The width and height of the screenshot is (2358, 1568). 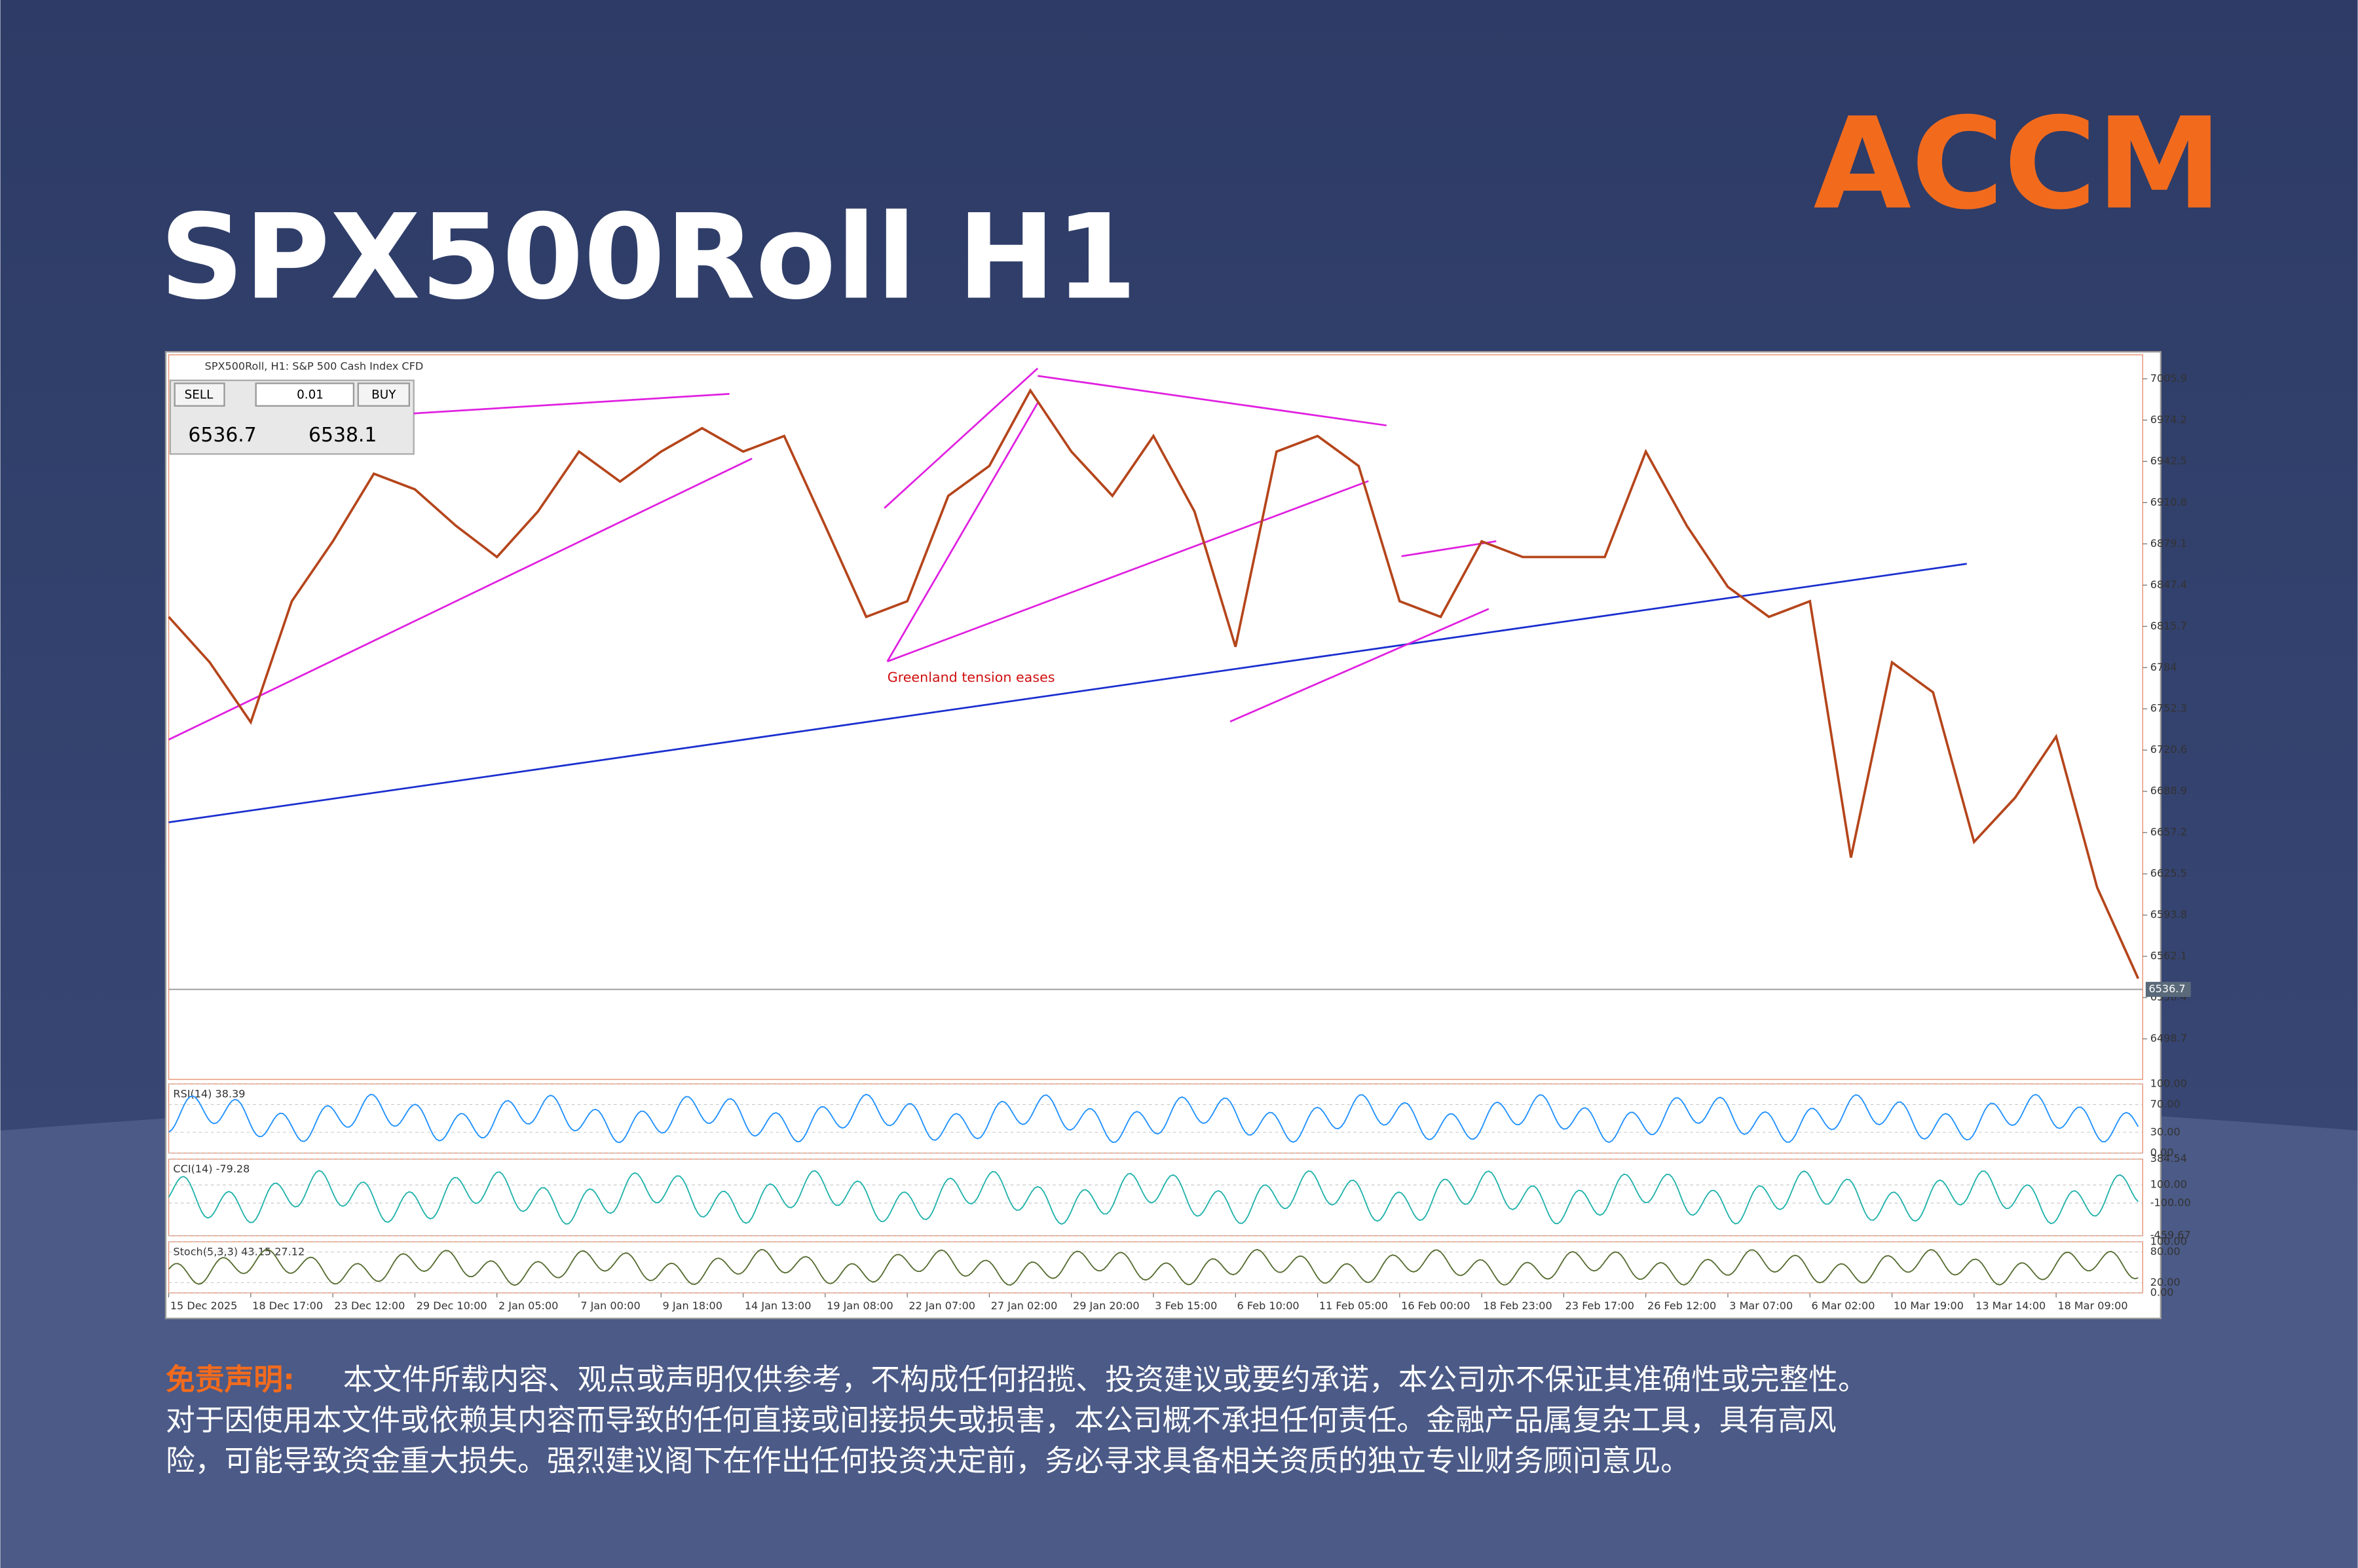 I want to click on x-tick-label: 29 Dec 10:00, so click(x=452, y=1305).